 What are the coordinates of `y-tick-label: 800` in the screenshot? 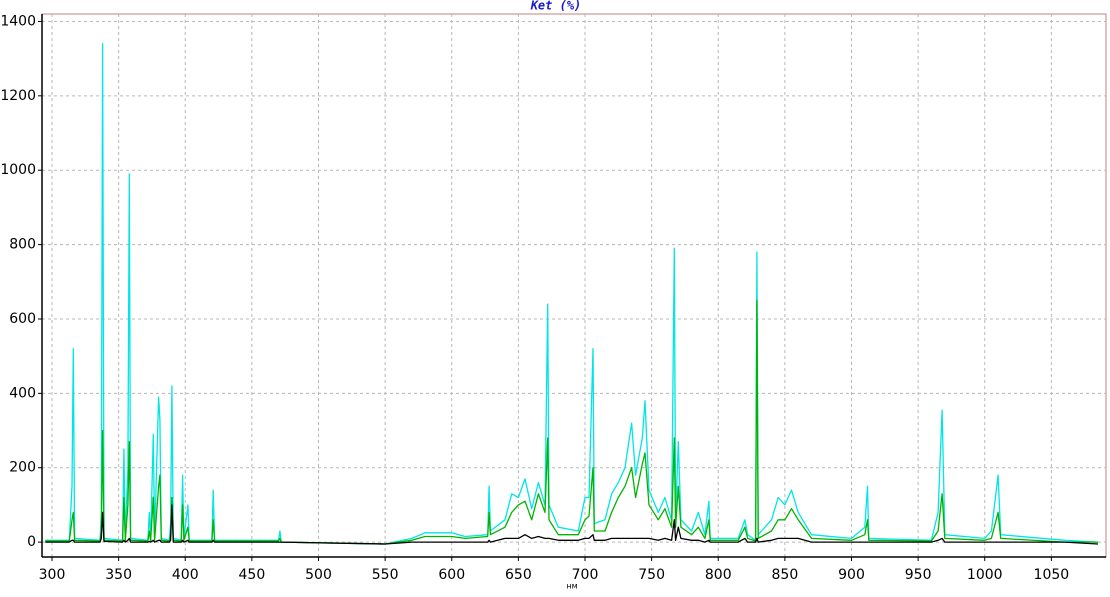 It's located at (22, 245).